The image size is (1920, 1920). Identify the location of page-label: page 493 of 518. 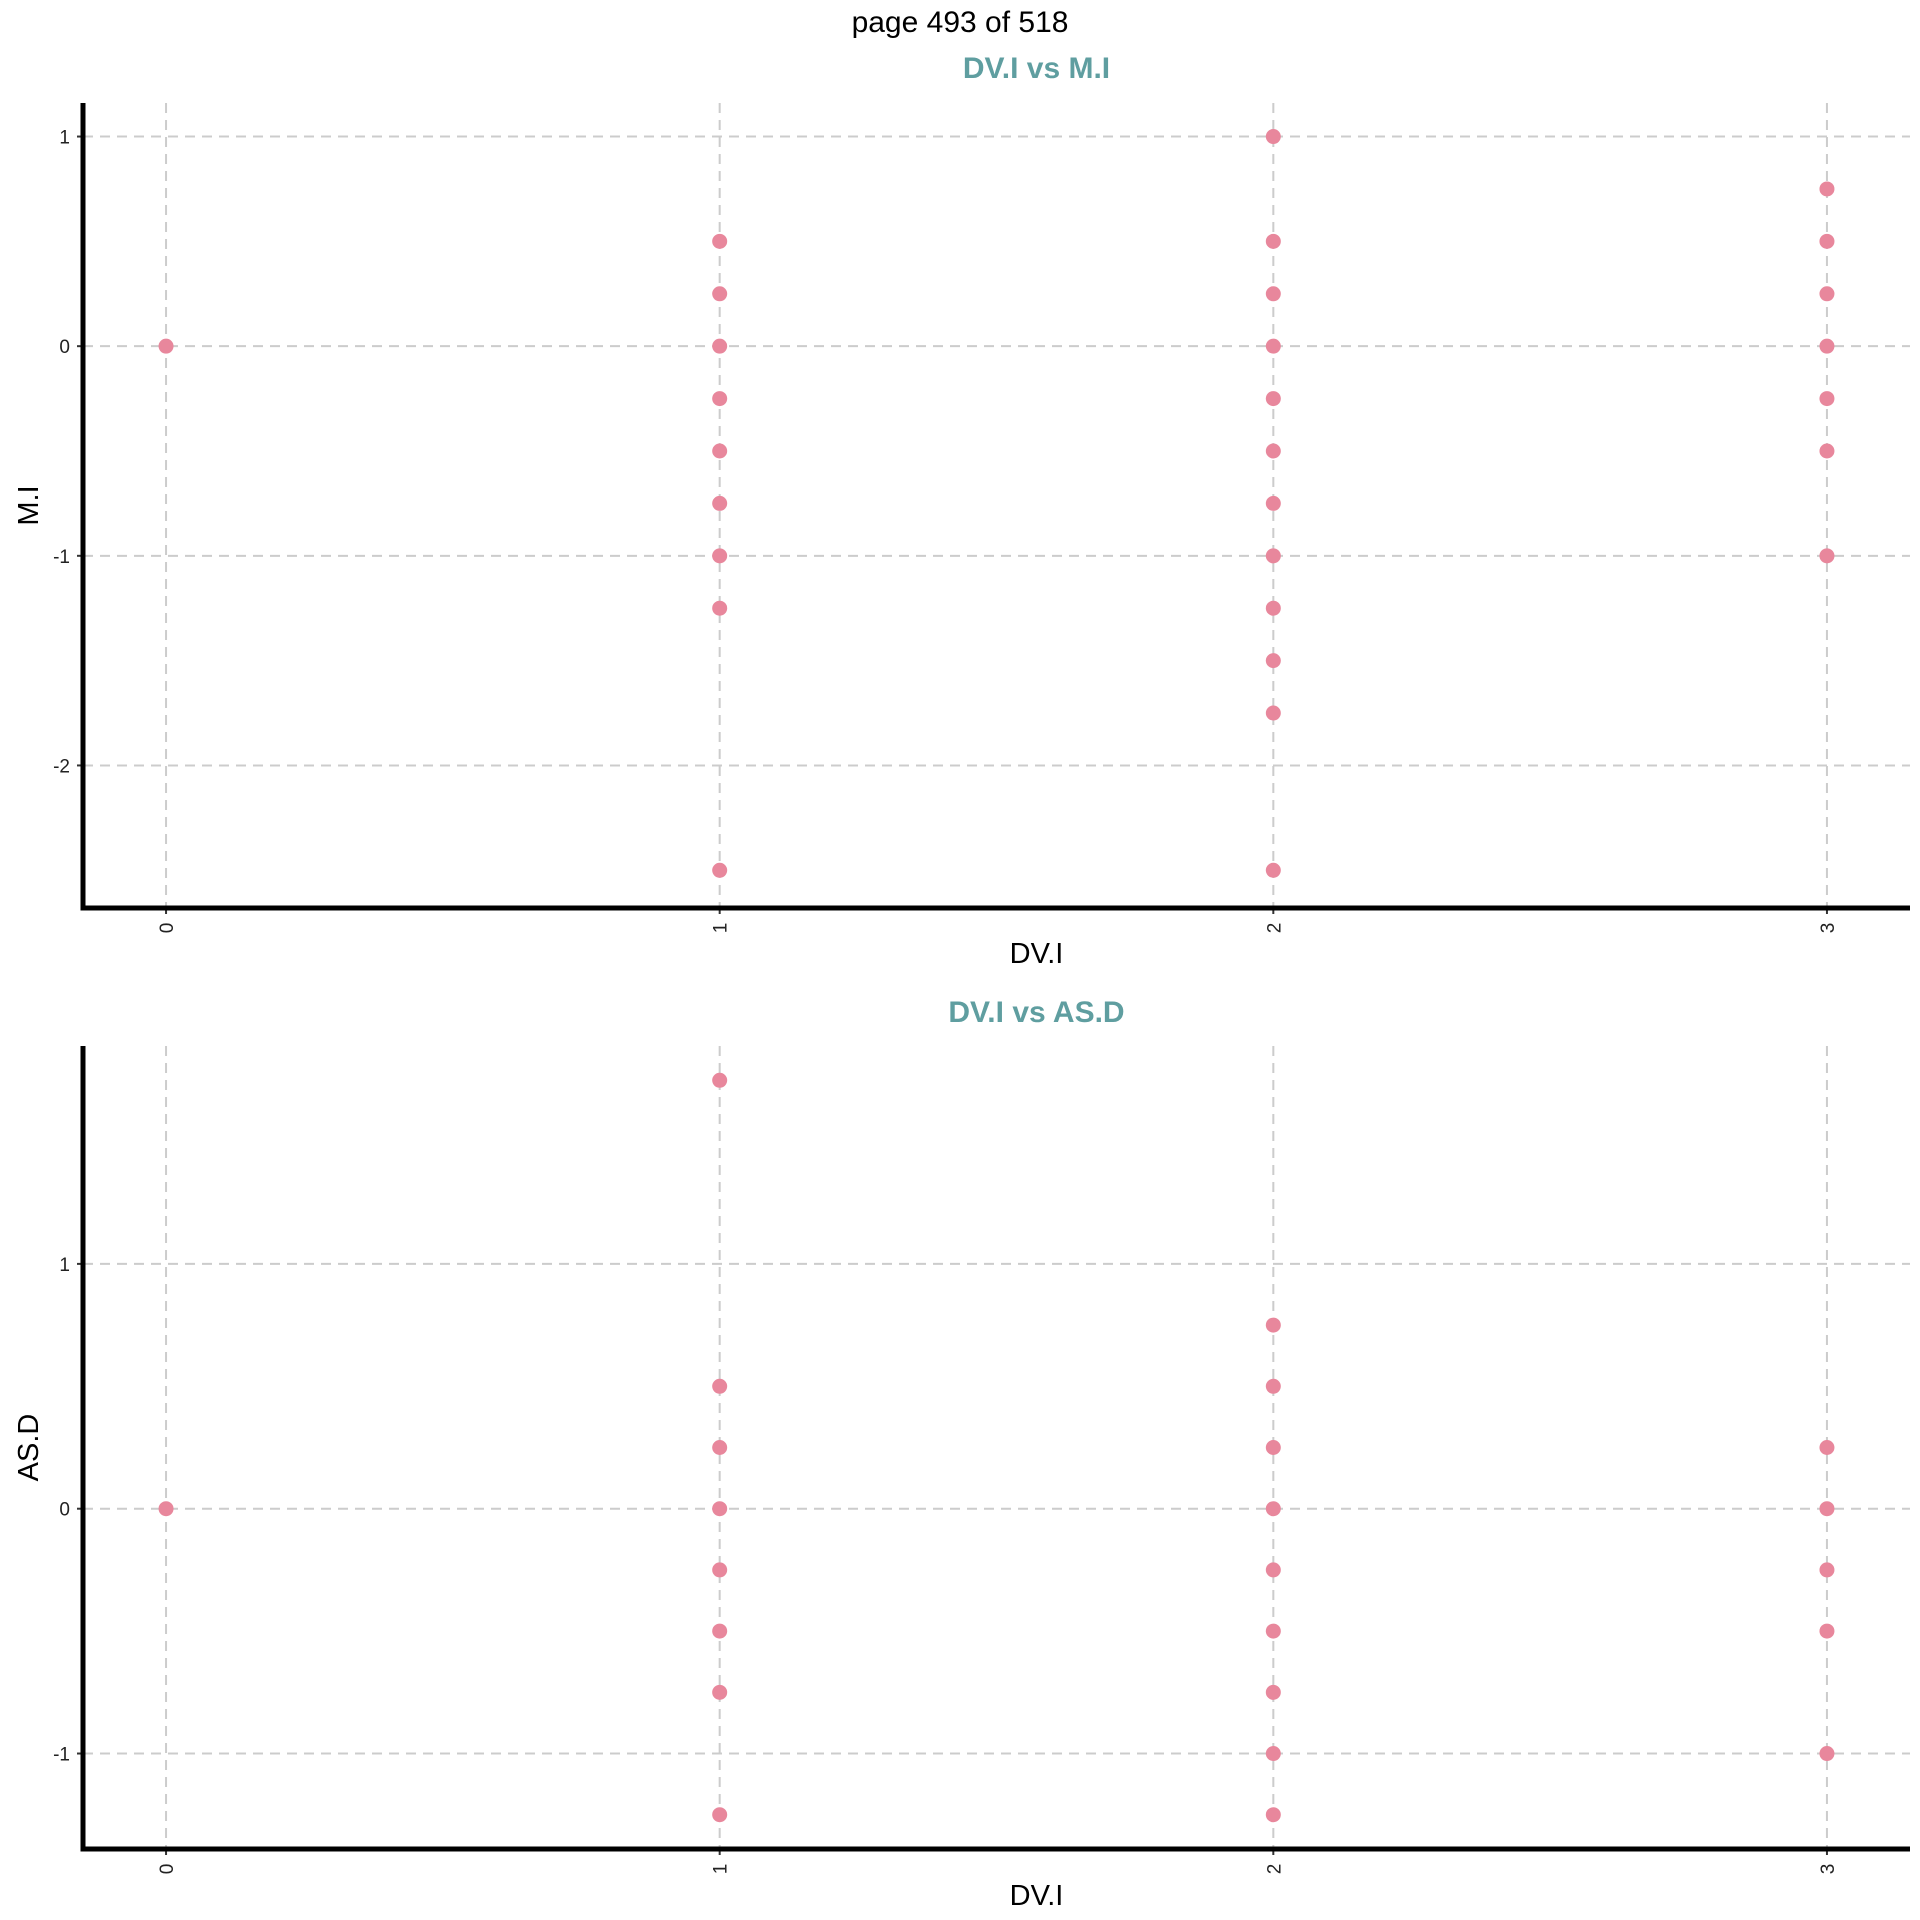
(960, 22).